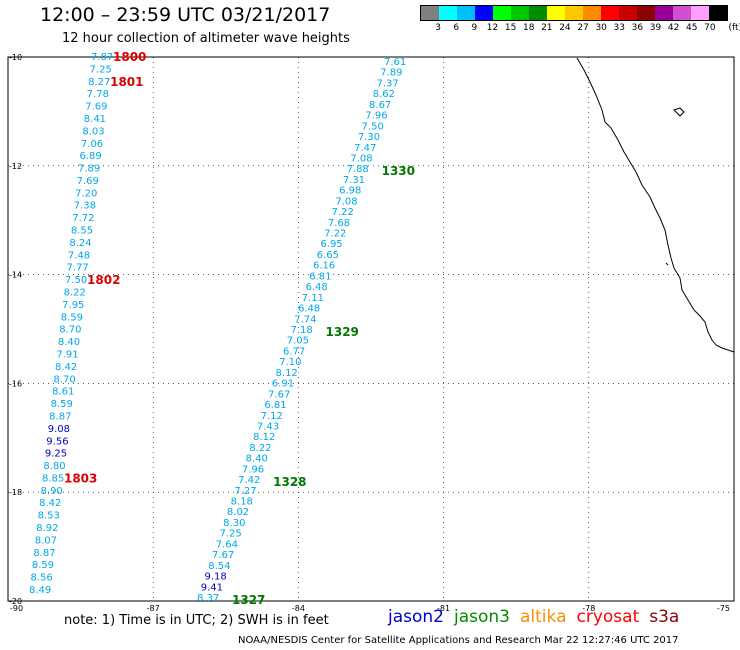 Image resolution: width=740 pixels, height=650 pixels. What do you see at coordinates (655, 205) in the screenshot?
I see `coastline` at bounding box center [655, 205].